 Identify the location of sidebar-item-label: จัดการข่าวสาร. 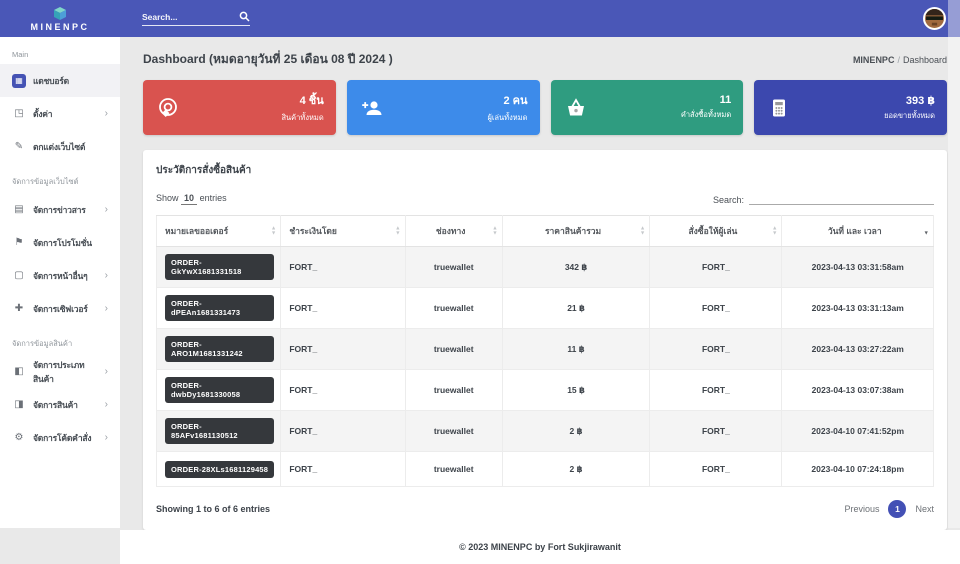
(59, 209).